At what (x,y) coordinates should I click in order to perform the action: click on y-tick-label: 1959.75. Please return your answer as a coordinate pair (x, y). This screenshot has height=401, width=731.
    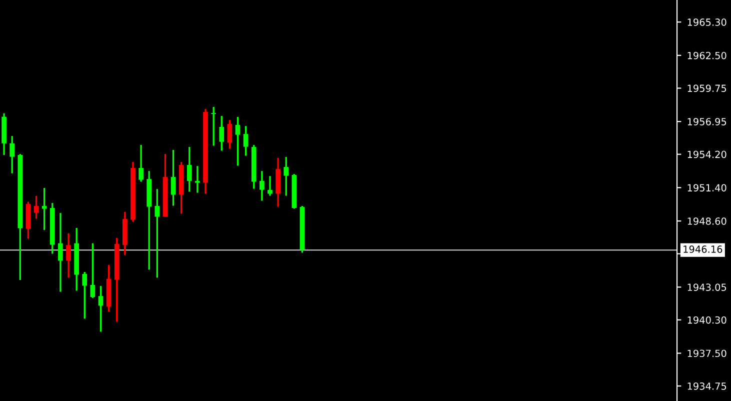
    Looking at the image, I should click on (707, 88).